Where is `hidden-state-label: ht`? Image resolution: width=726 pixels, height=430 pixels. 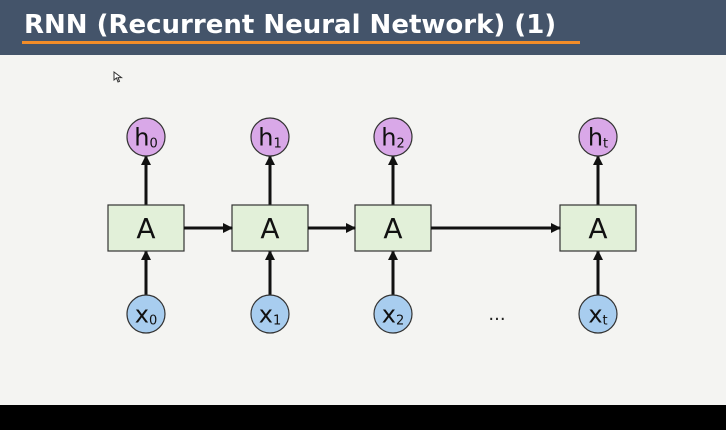
hidden-state-label: ht is located at coordinates (598, 138).